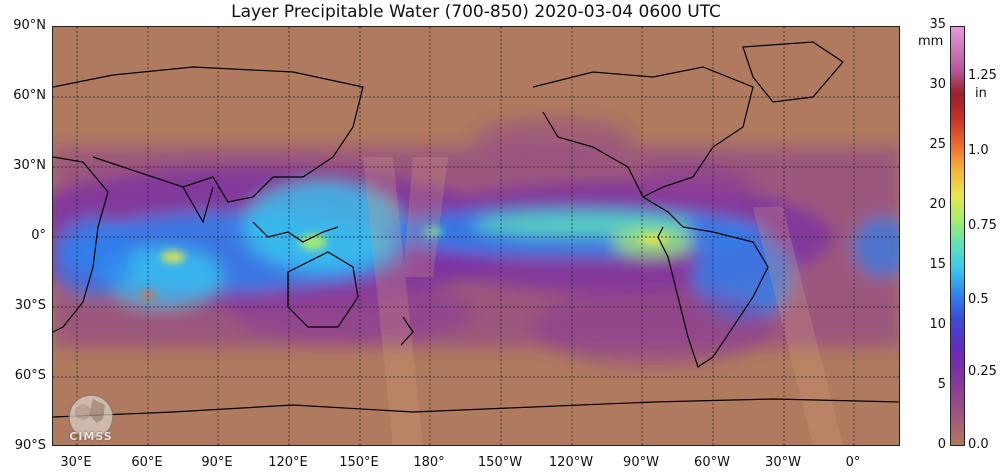 The image size is (1008, 472). What do you see at coordinates (941, 444) in the screenshot?
I see `colorbar-mm-tick-0: 0` at bounding box center [941, 444].